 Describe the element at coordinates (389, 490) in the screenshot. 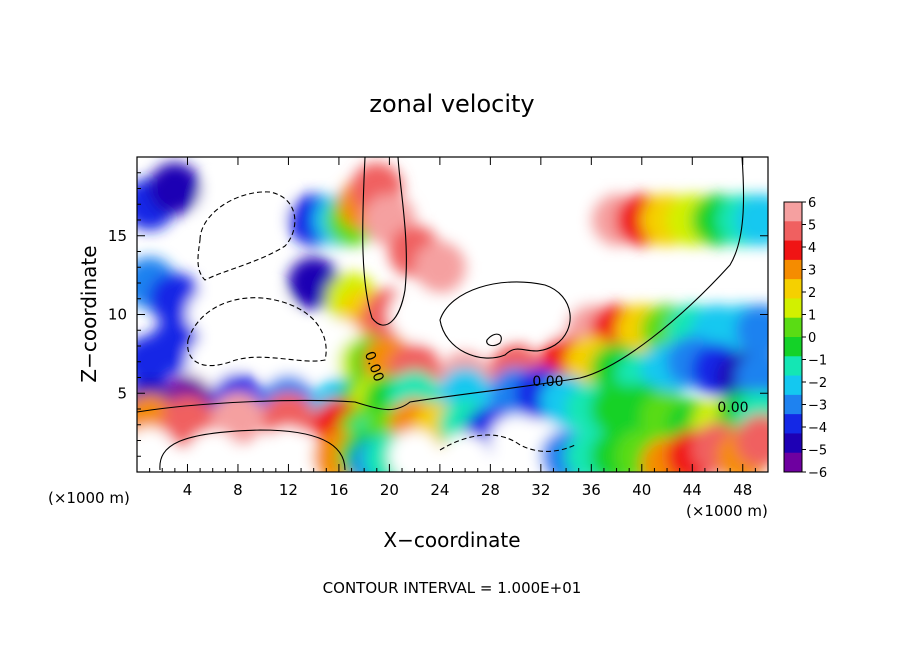

I see `x-tick-label: 20` at that location.